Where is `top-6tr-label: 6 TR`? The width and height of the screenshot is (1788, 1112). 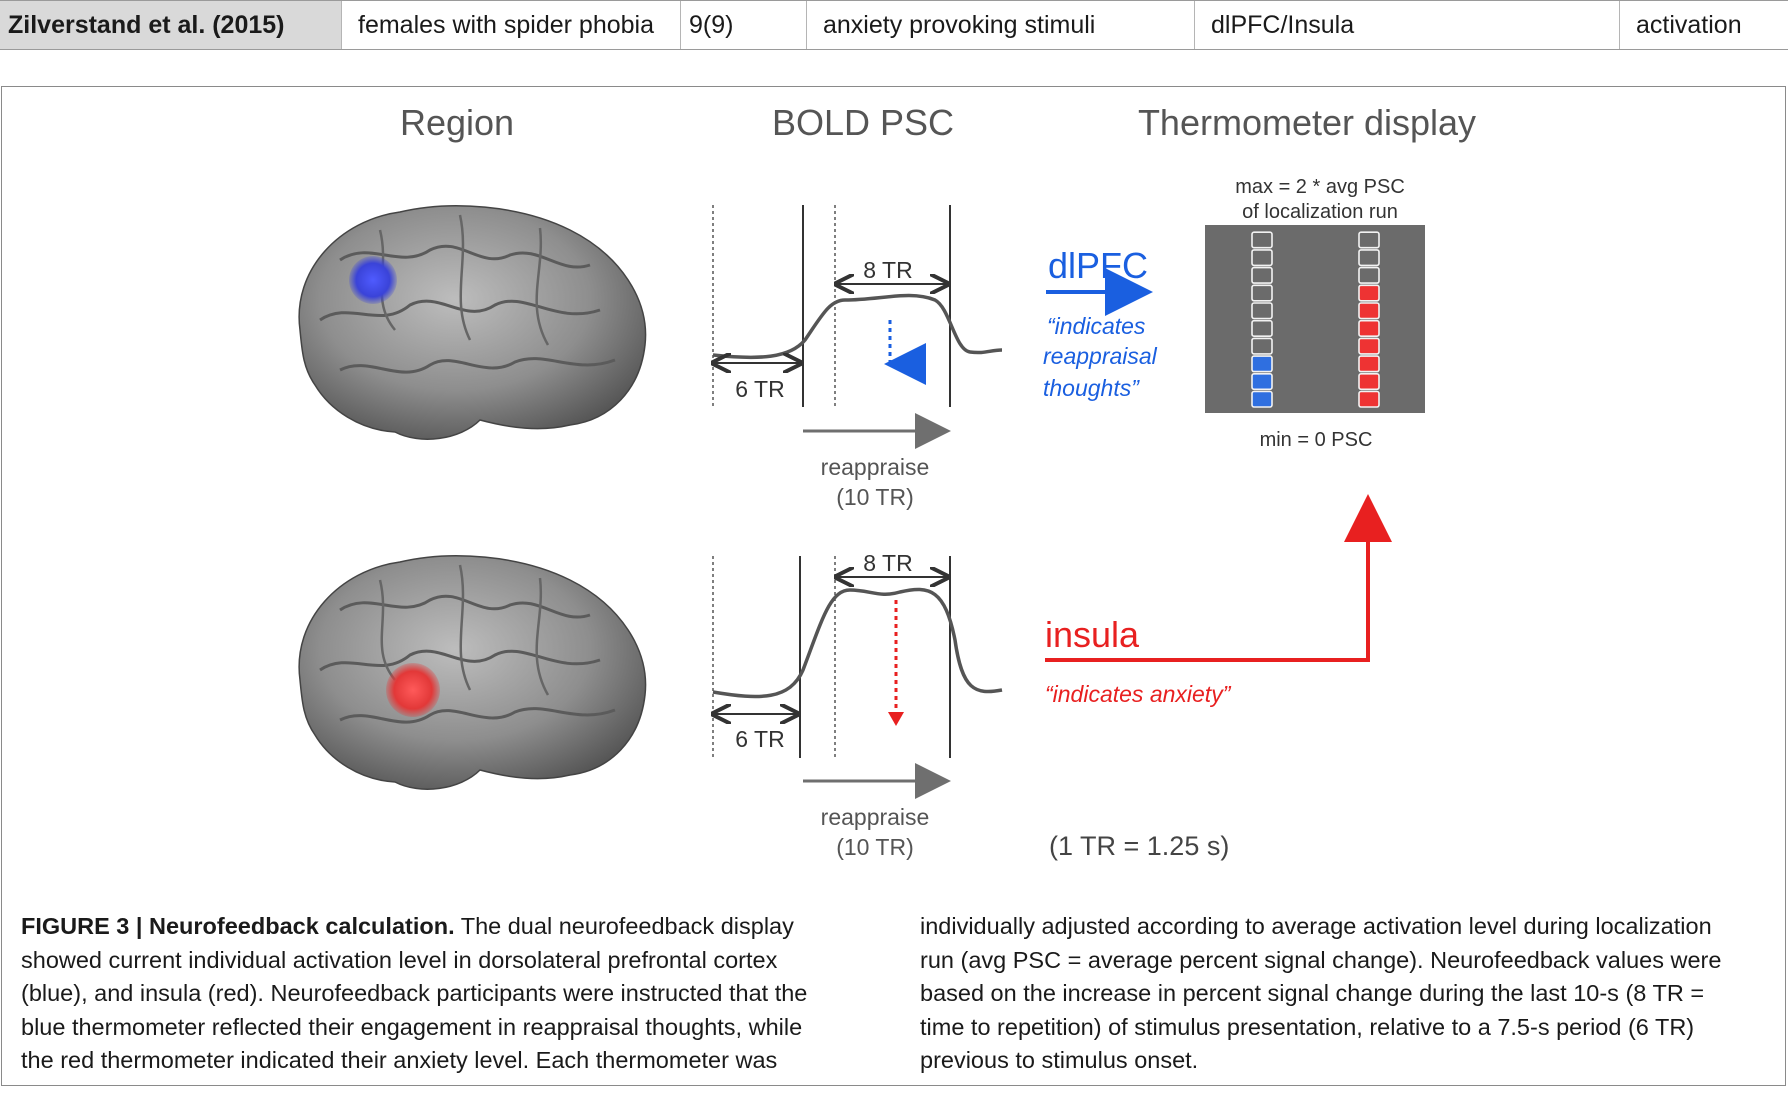 top-6tr-label: 6 TR is located at coordinates (759, 389).